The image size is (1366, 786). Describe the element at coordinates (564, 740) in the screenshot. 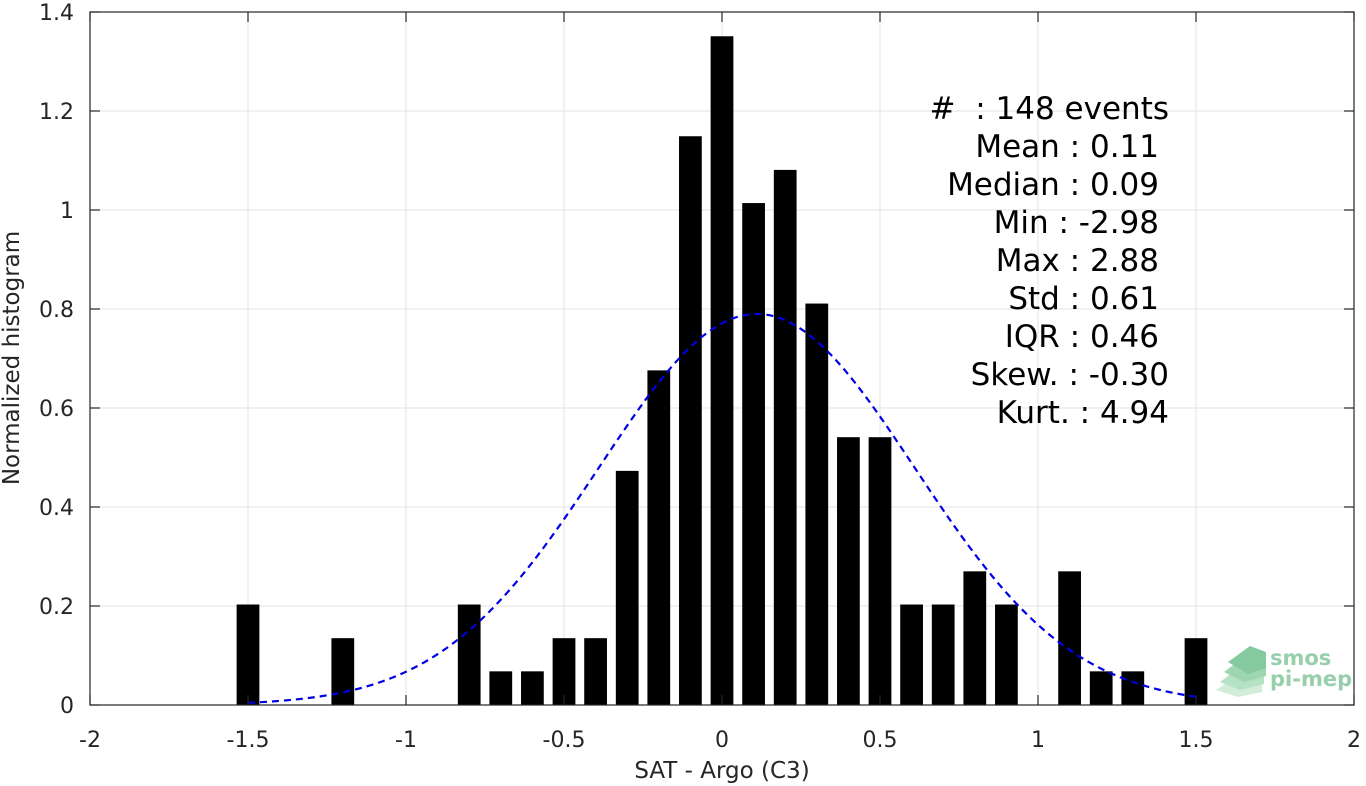

I see `x-tick-label: -0.5` at that location.